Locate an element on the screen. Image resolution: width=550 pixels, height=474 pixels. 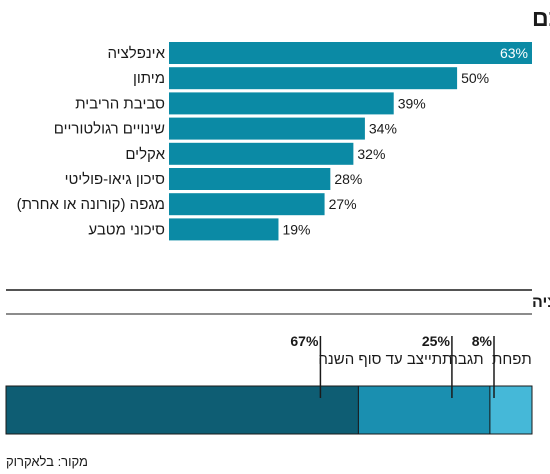
category-label: סיכון גיאו-פוליטי is located at coordinates (115, 179).